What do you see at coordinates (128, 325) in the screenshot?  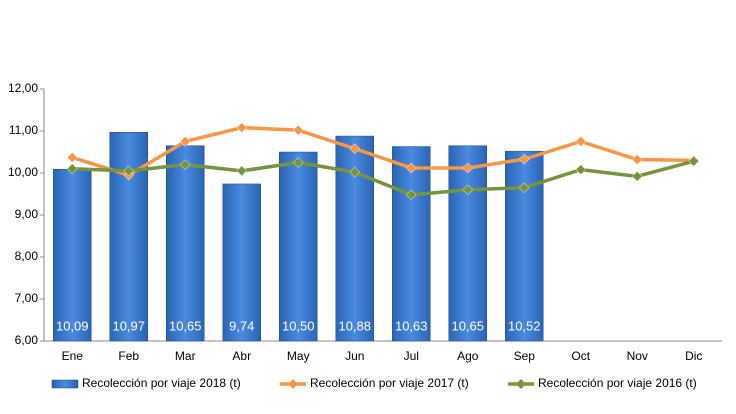 I see `data-label: 10,97` at bounding box center [128, 325].